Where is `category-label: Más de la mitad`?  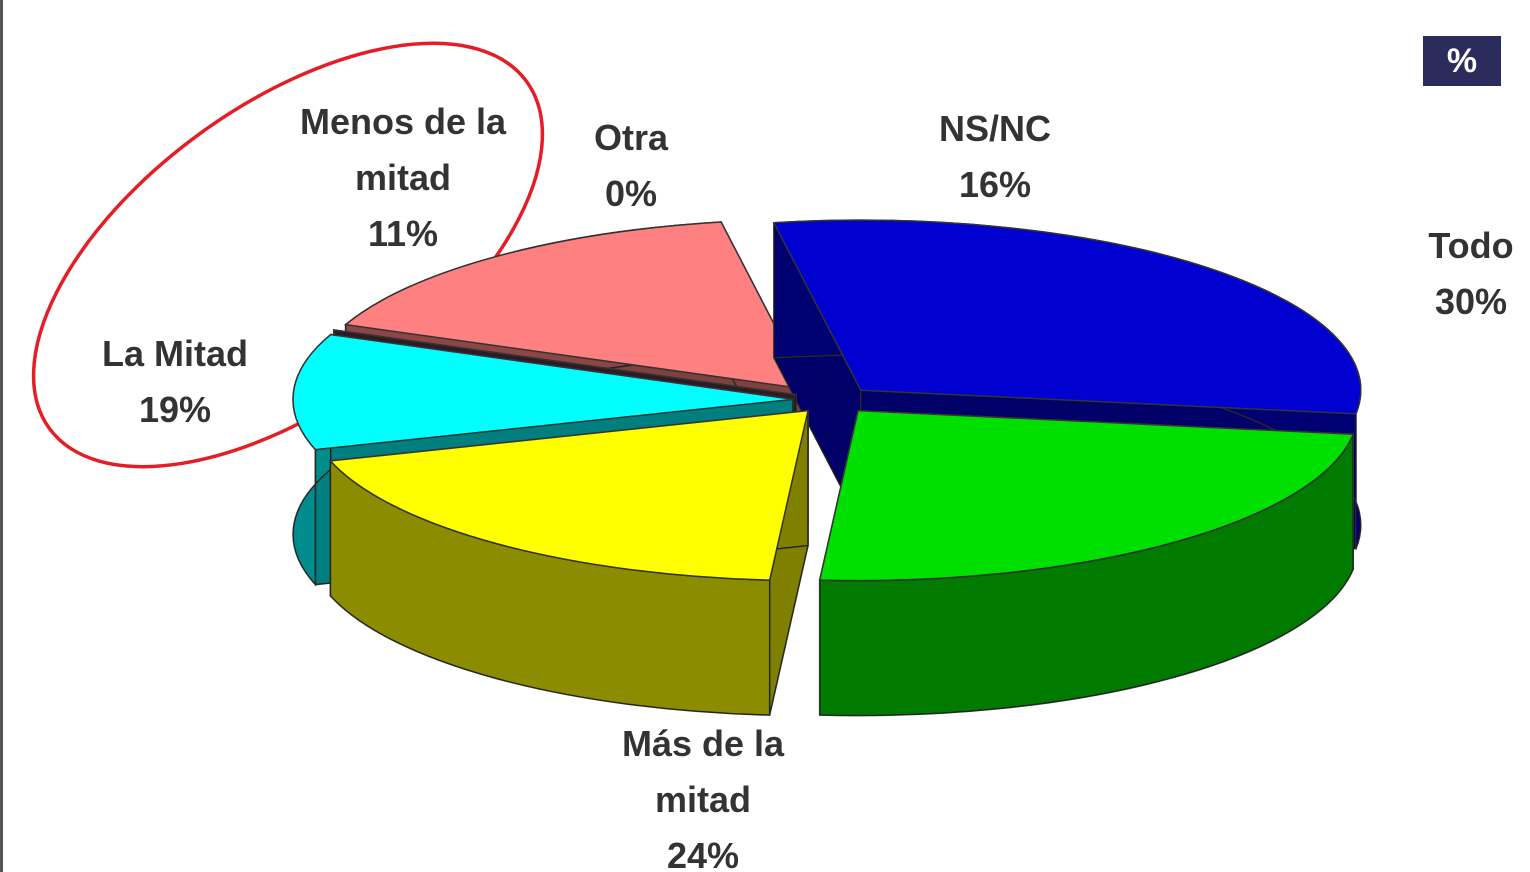
category-label: Más de la mitad is located at coordinates (703, 771).